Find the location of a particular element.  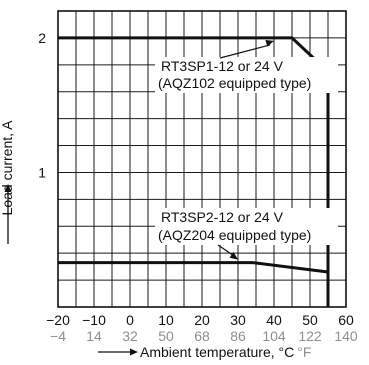

annotation-2-line-1: RT3SP2-12 or 24 V is located at coordinates (222, 217).